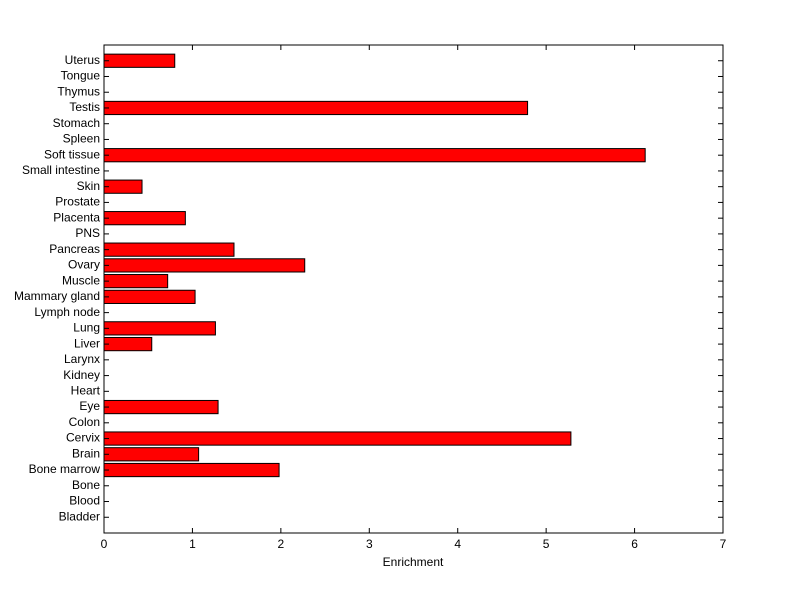  What do you see at coordinates (72, 154) in the screenshot?
I see `y-tick-label: Soft tissue` at bounding box center [72, 154].